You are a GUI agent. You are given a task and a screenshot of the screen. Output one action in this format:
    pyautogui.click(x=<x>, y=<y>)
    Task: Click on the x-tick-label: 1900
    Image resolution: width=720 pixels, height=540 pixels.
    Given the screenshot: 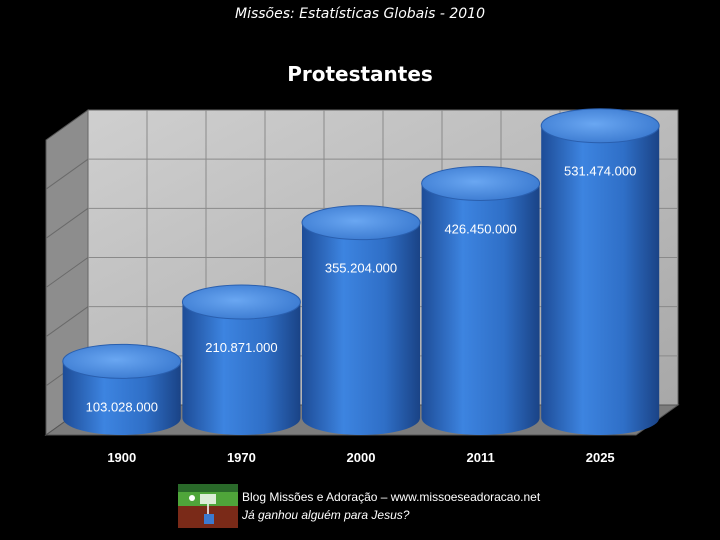 What is the action you would take?
    pyautogui.click(x=121, y=457)
    